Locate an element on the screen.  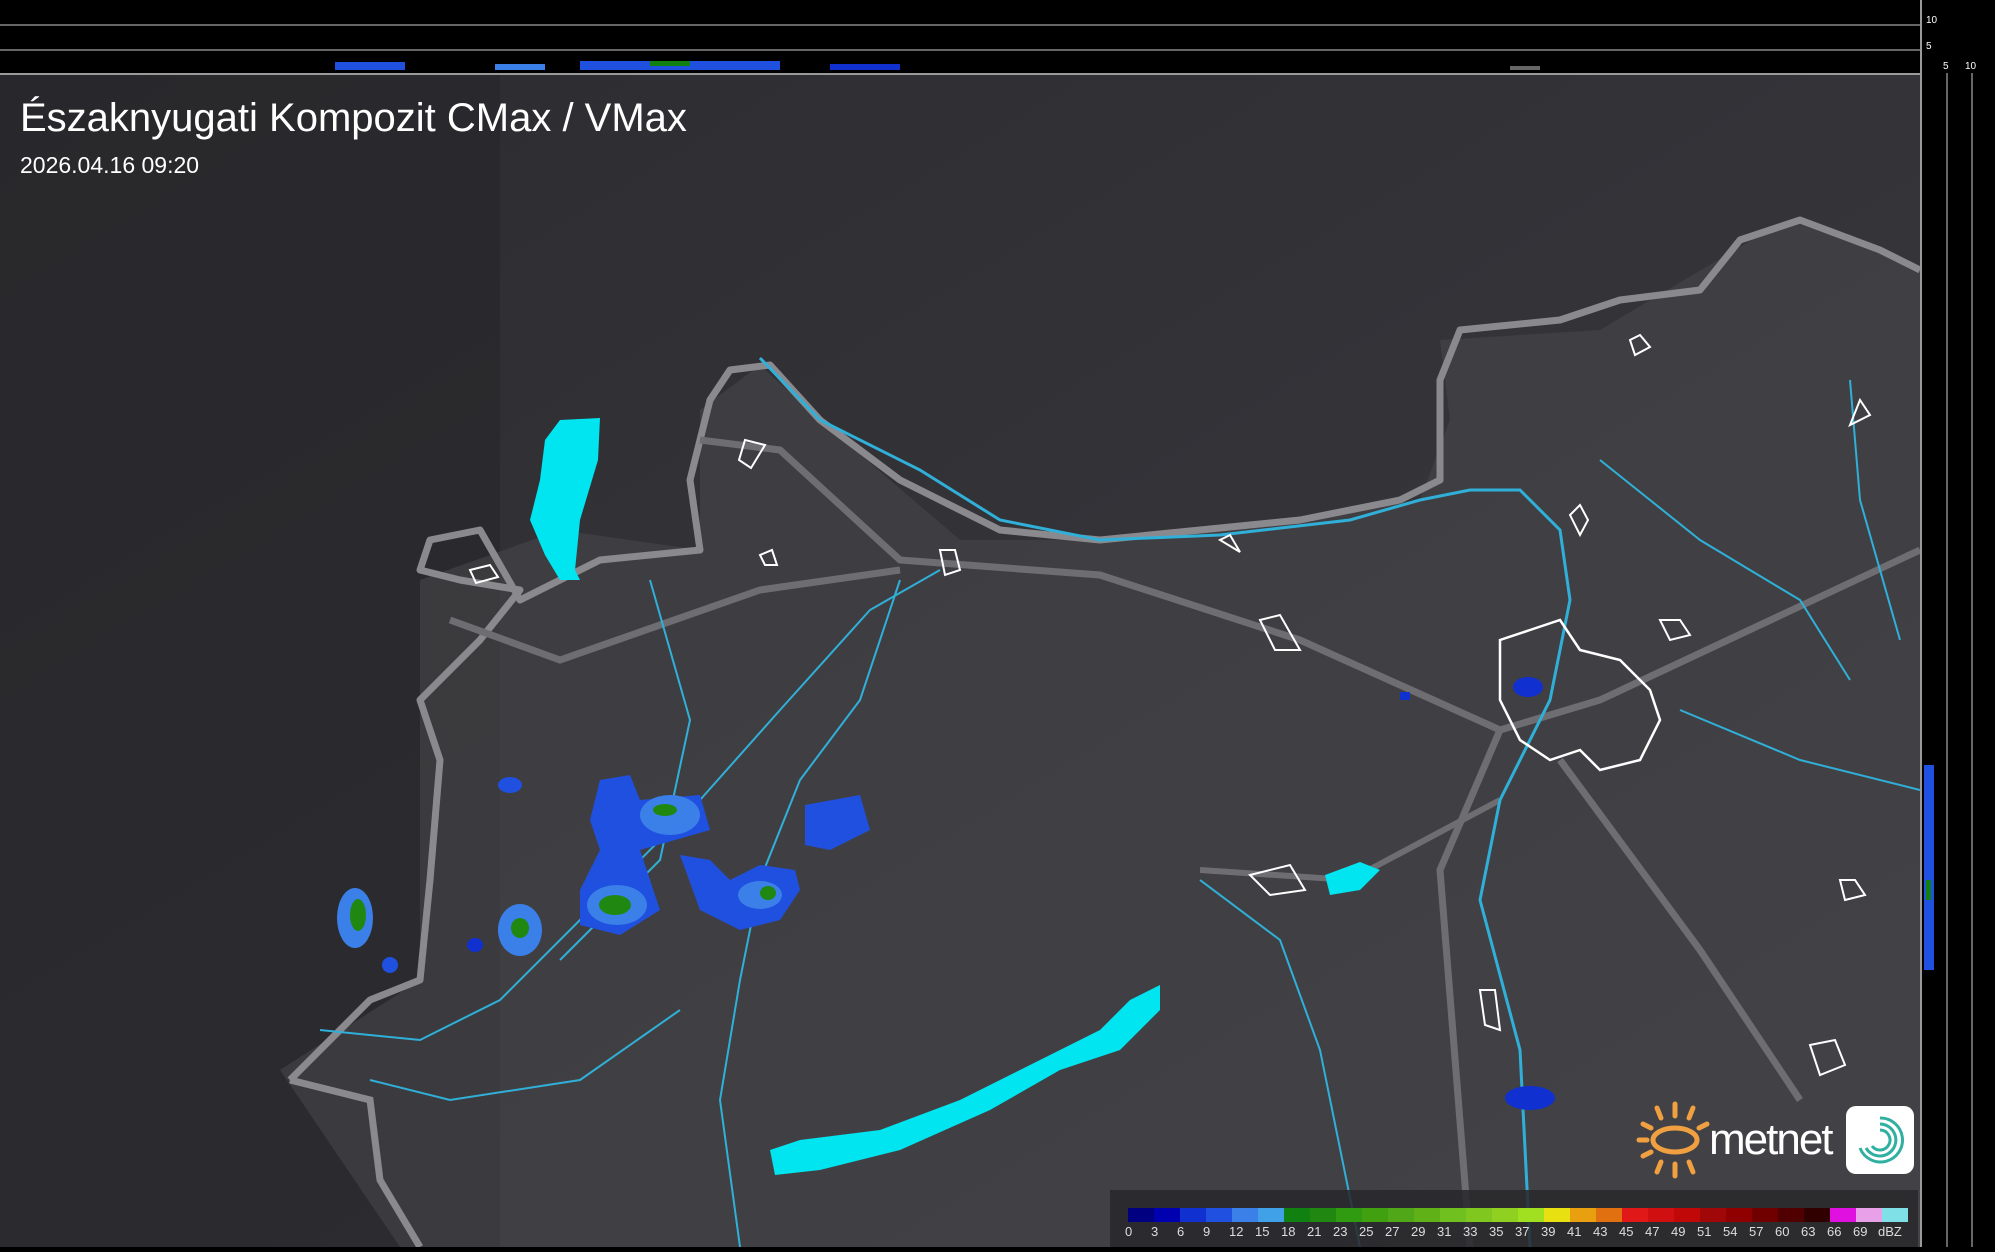
app-logo-icon is located at coordinates (1879, 1140).